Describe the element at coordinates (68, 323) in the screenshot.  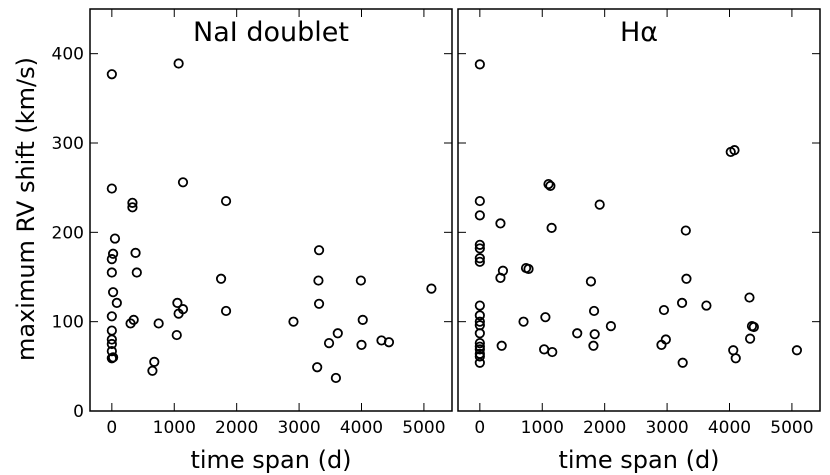
I see `y-tick-label: 100` at that location.